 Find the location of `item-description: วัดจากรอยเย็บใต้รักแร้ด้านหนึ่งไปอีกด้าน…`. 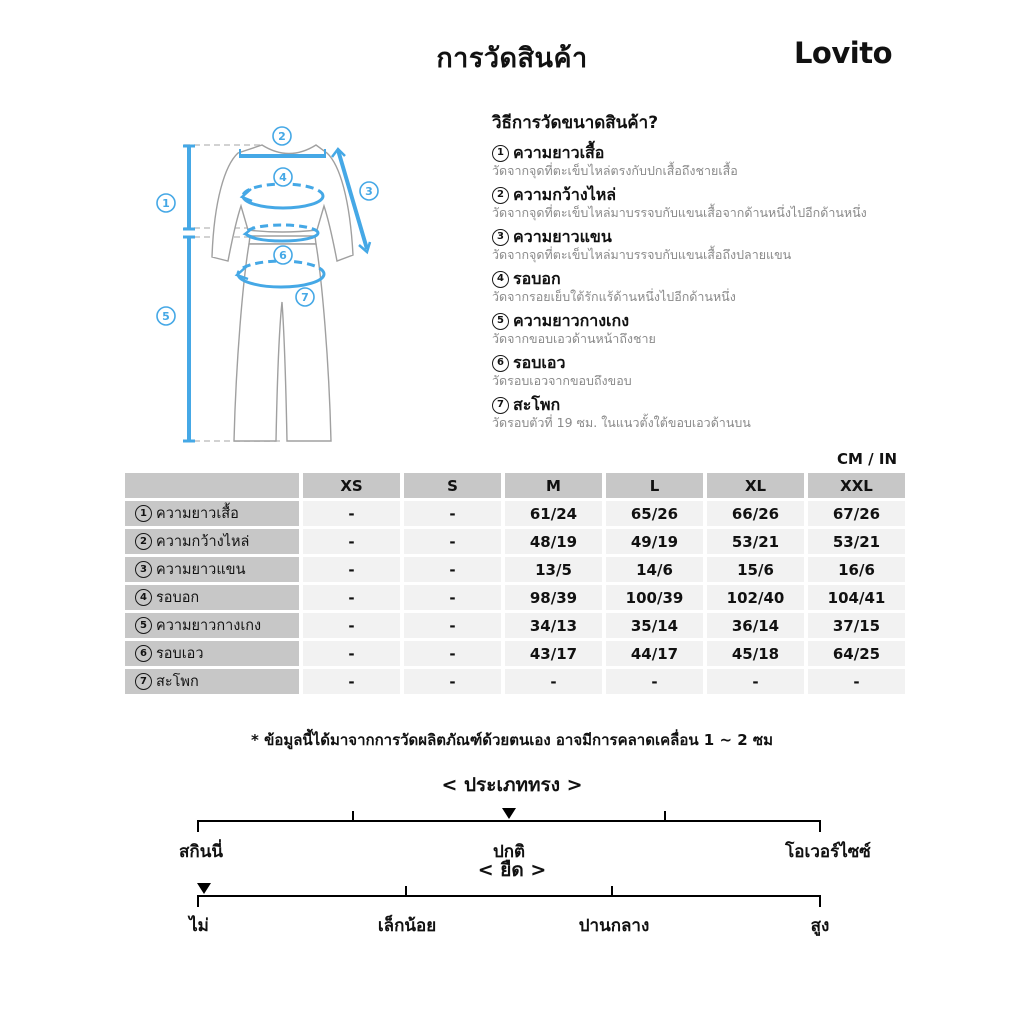

item-description: วัดจากรอยเย็บใต้รักแร้ด้านหนึ่งไปอีกด้าน… is located at coordinates (614, 296).